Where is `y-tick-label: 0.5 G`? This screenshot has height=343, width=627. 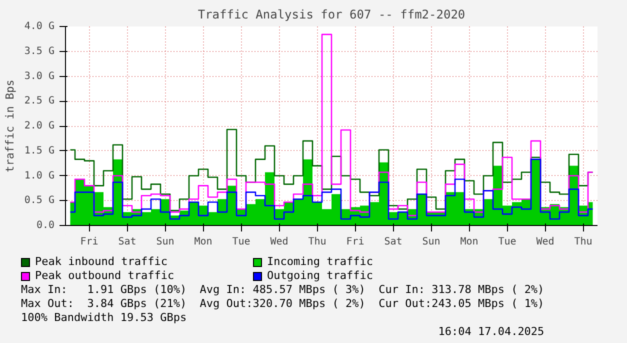
y-tick-label: 0.5 G is located at coordinates (39, 200).